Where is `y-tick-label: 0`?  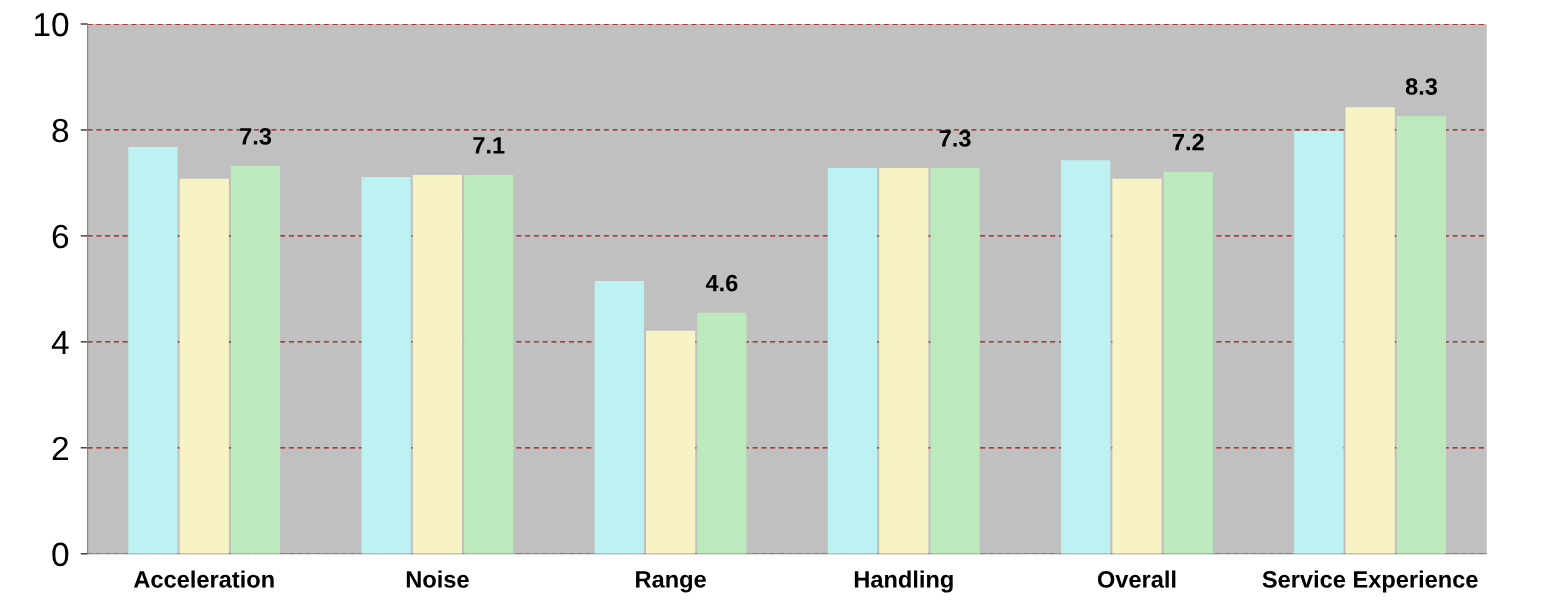 y-tick-label: 0 is located at coordinates (60, 554).